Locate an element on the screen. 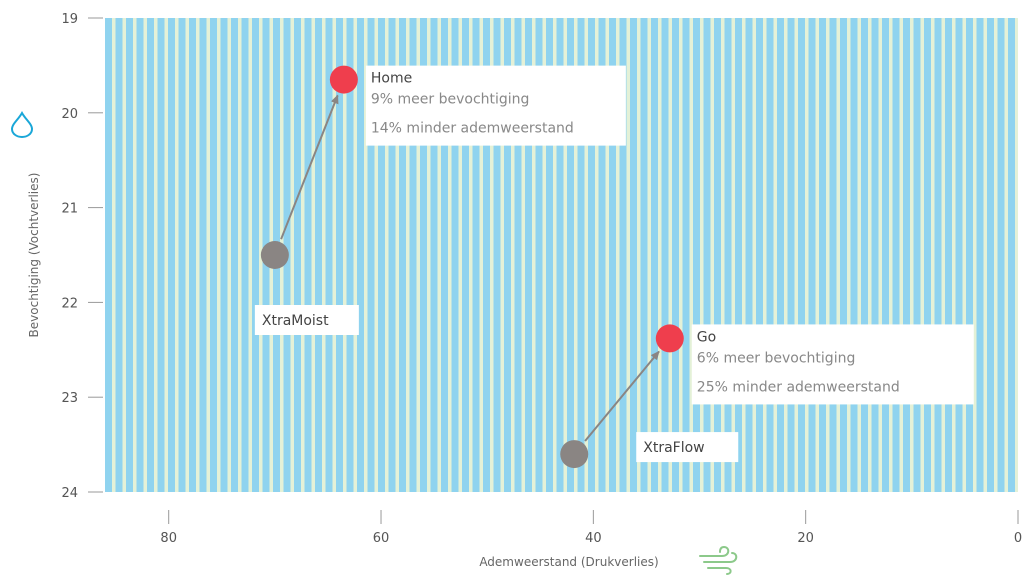 This screenshot has height=575, width=1027. droplet-icon is located at coordinates (22, 124).